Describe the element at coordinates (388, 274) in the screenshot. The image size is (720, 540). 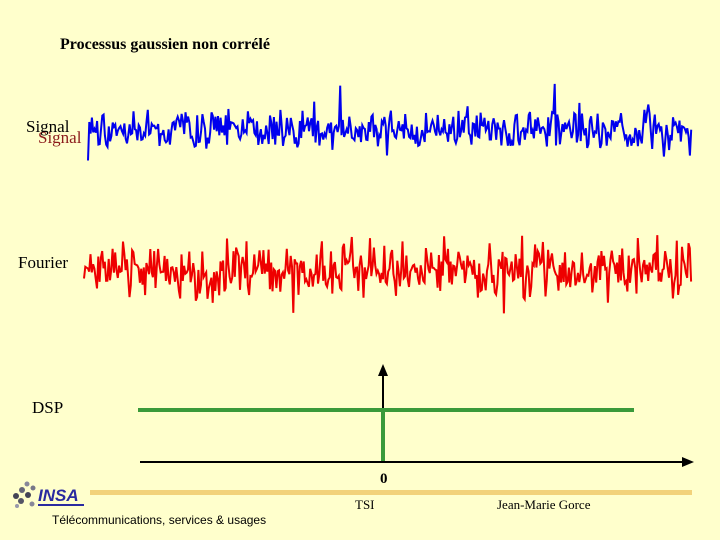
I see `fourier-trace` at that location.